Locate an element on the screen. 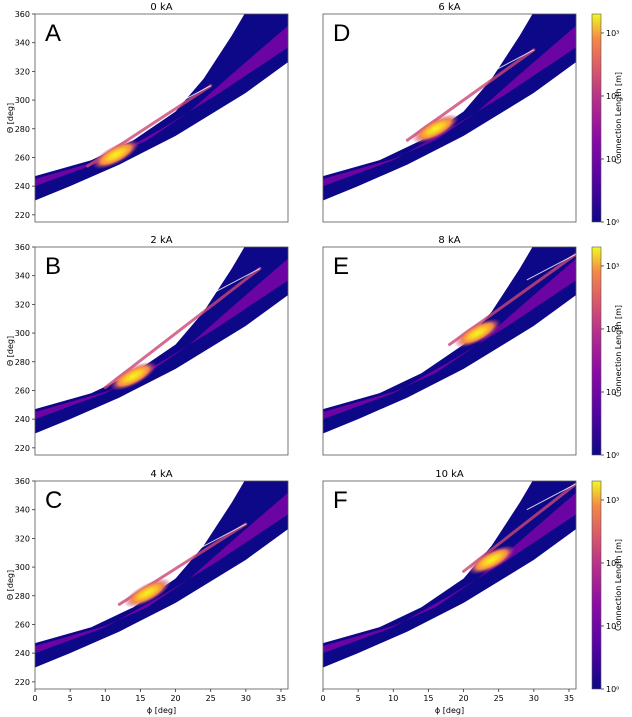 This screenshot has width=632, height=717. panel-letter: D is located at coordinates (341, 33).